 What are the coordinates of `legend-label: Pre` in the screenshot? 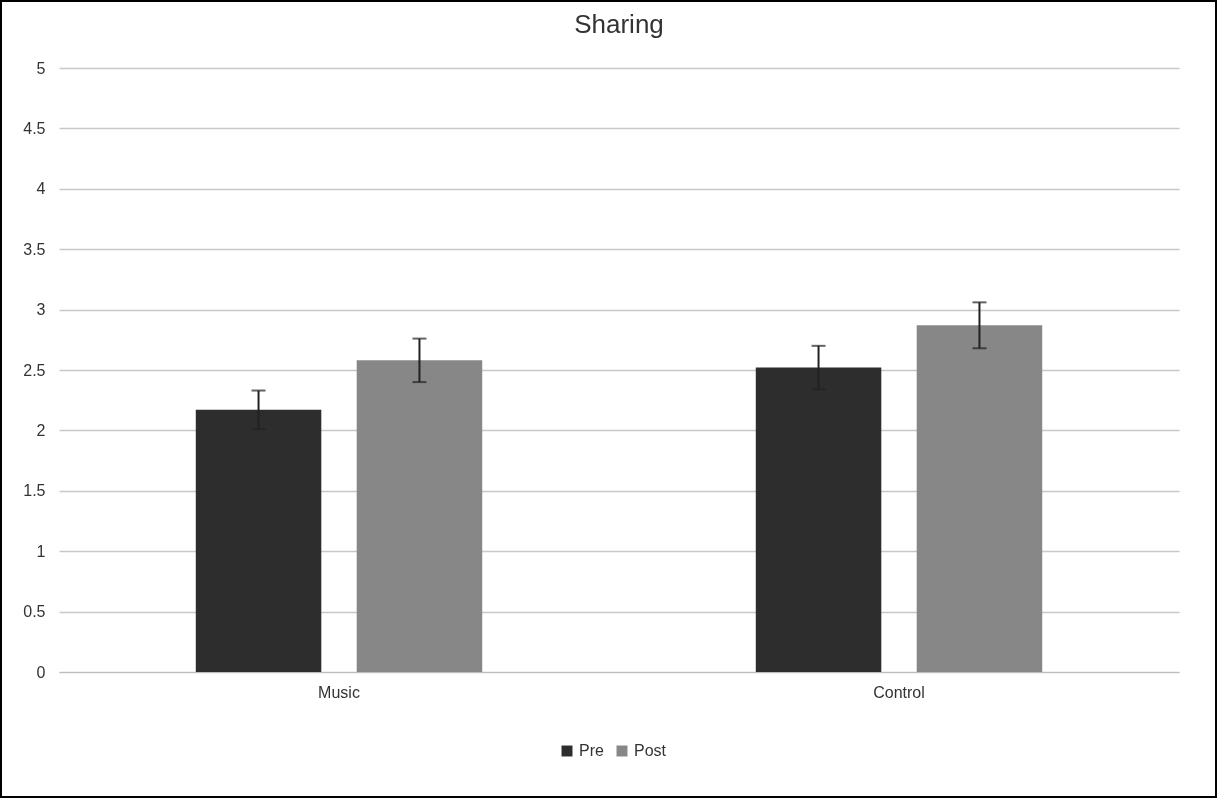 It's located at (591, 750).